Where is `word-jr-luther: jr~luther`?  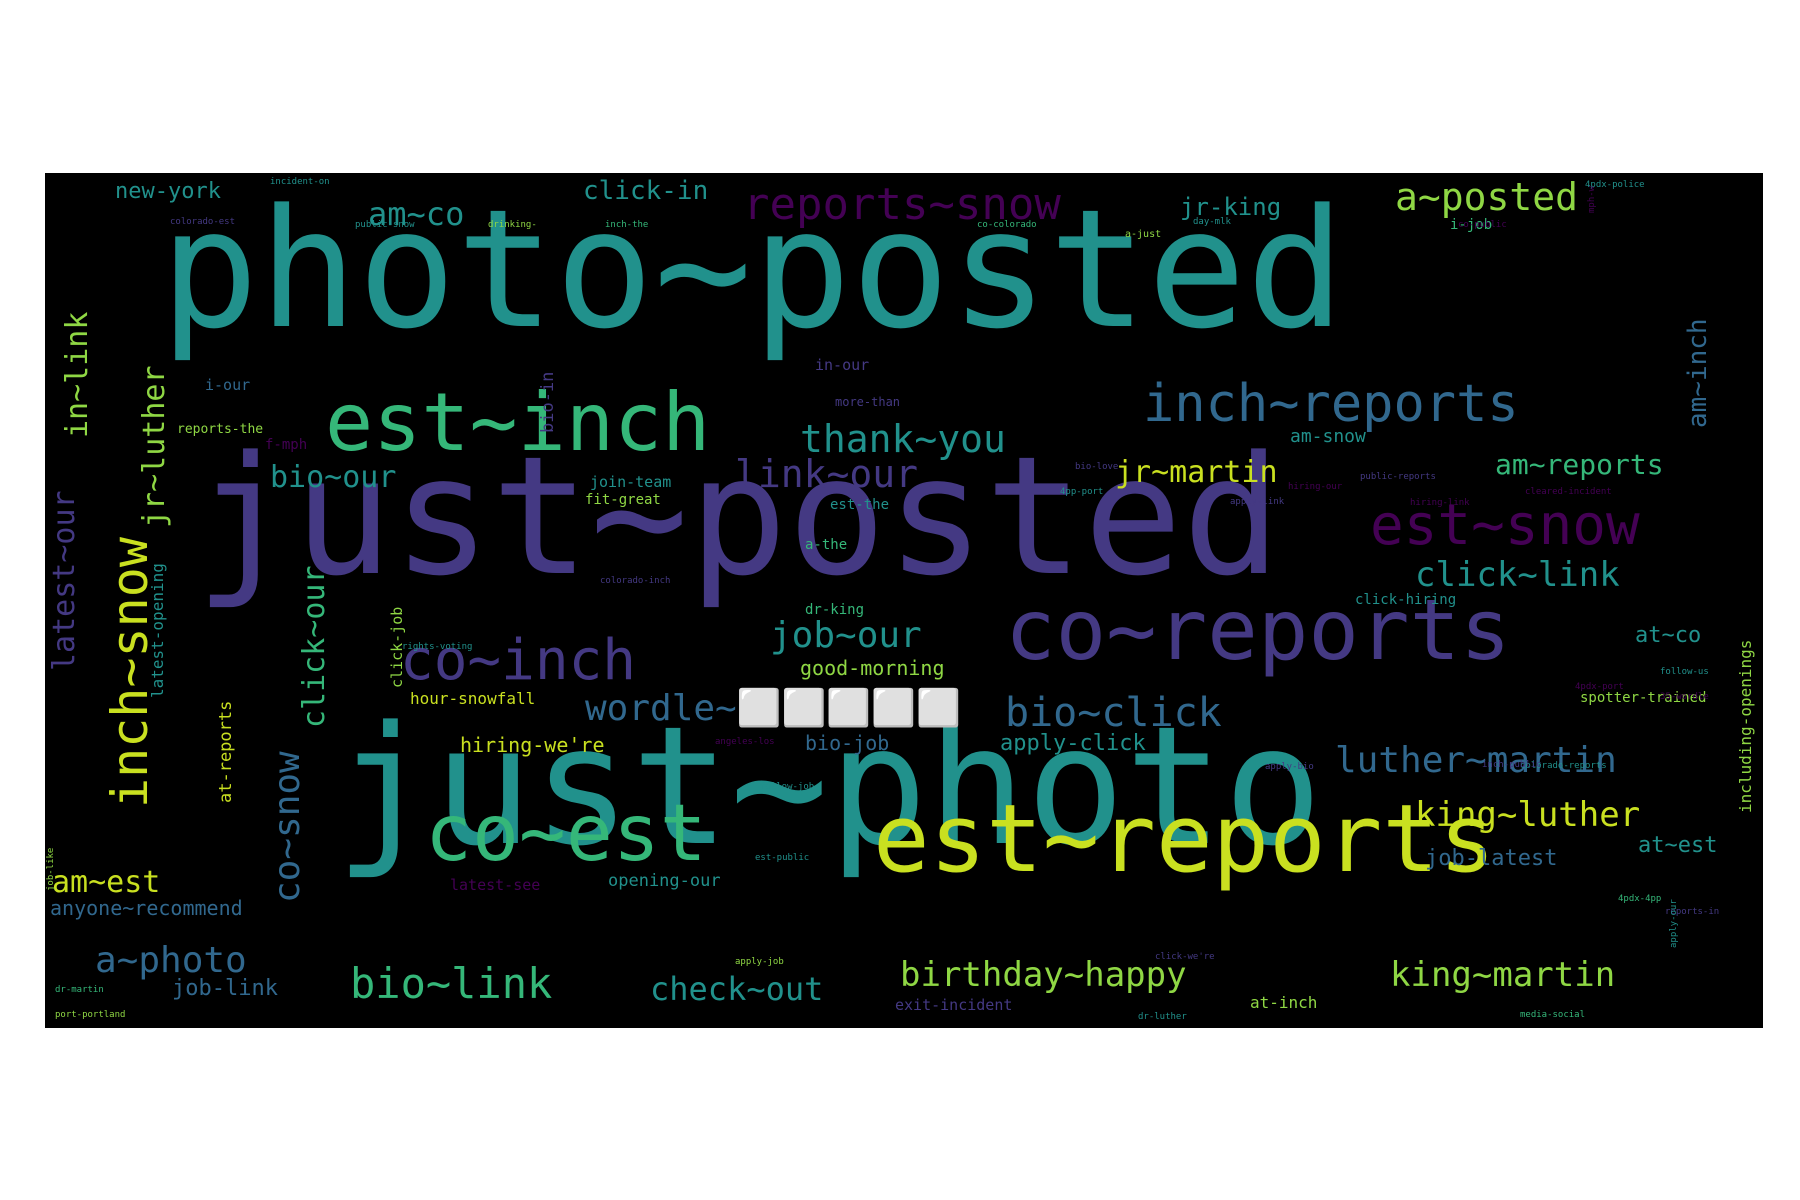
word-jr-luther: jr~luther is located at coordinates (154, 446).